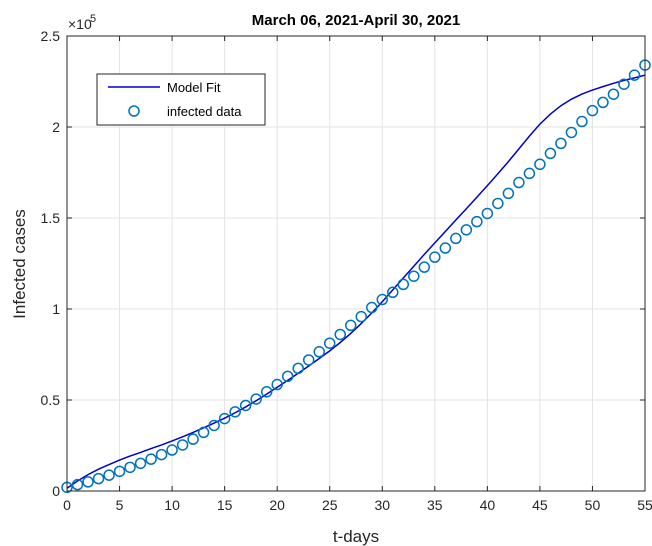 The image size is (652, 546). I want to click on y-tick-label: 1, so click(56, 309).